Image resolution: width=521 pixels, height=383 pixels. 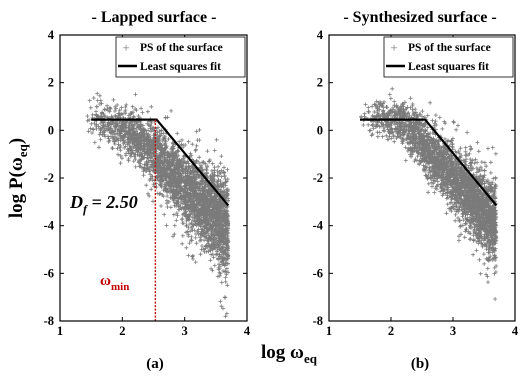 I want to click on omega-min-label: ωmin, so click(x=114, y=283).